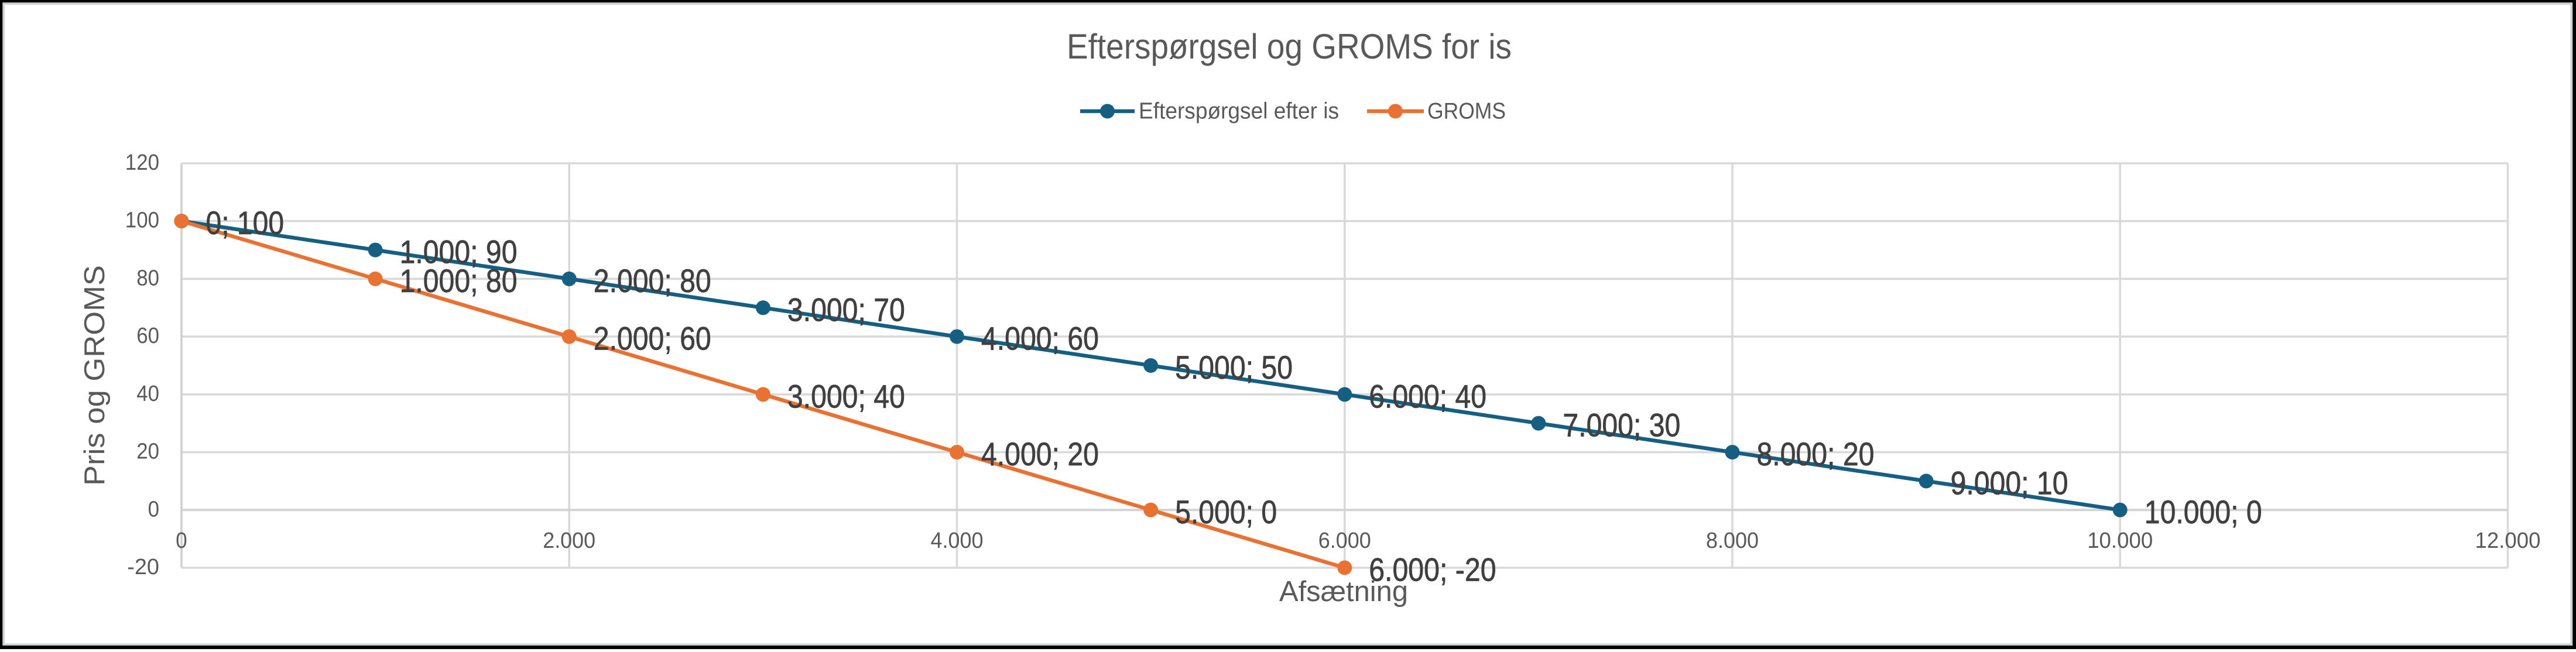 The height and width of the screenshot is (652, 2576). I want to click on svg-text: -20, so click(143, 567).